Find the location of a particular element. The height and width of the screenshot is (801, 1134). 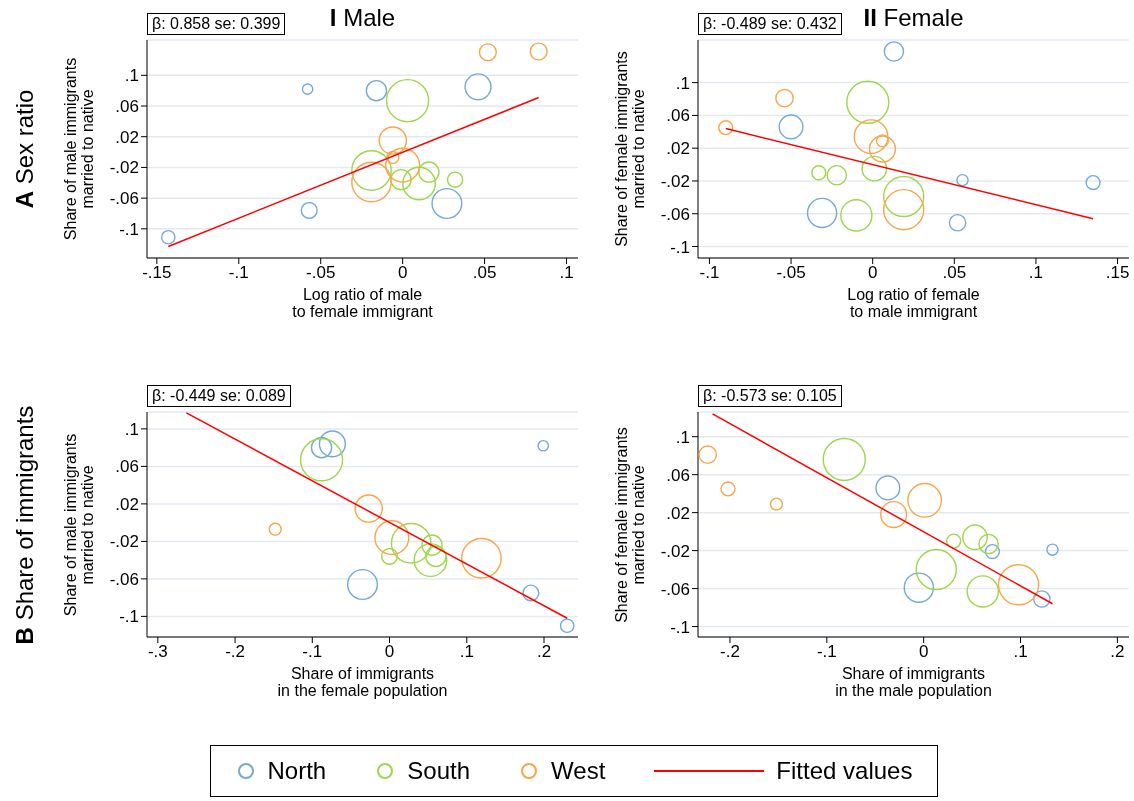

text: A Sex ratio is located at coordinates (24, 149).